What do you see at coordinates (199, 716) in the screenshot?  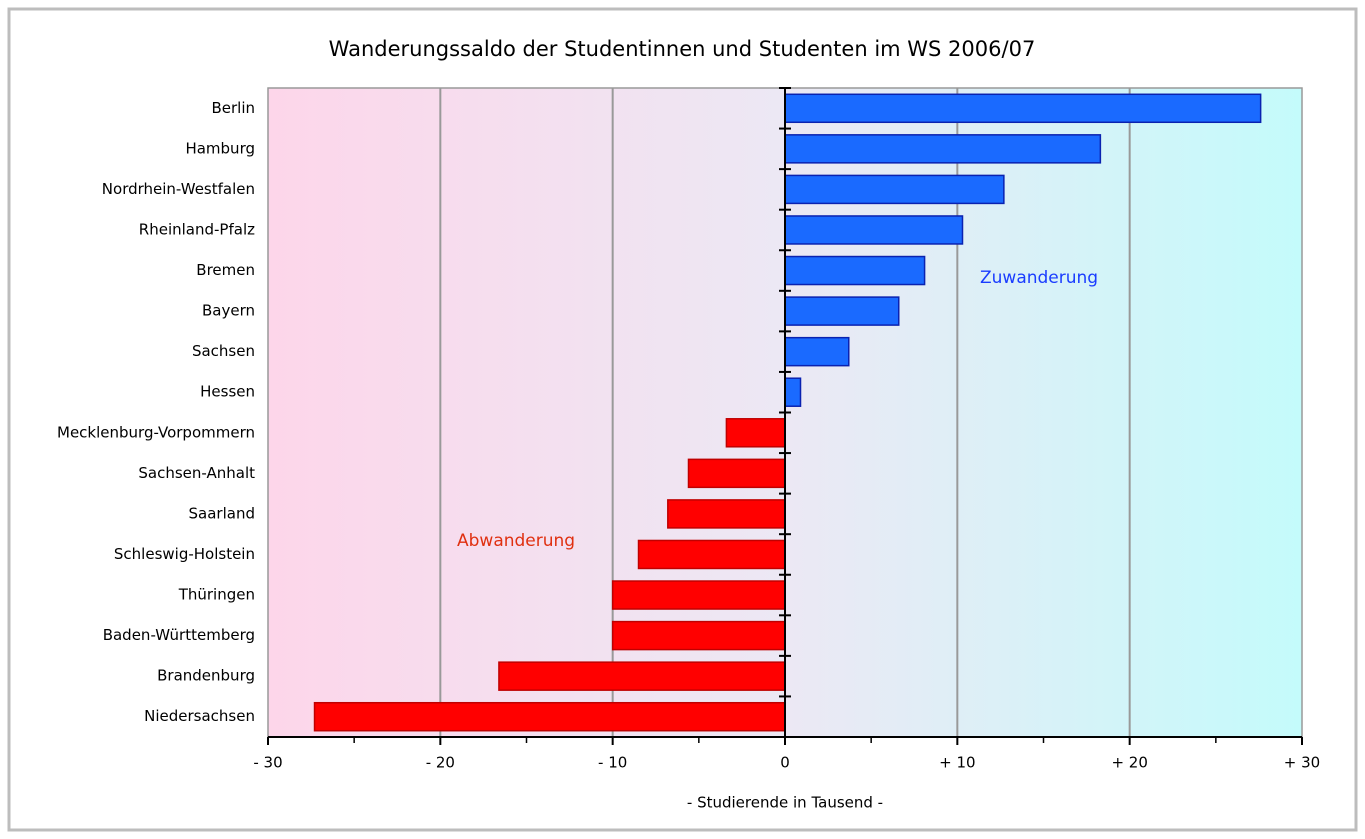 I see `y-tick-label: Niedersachsen` at bounding box center [199, 716].